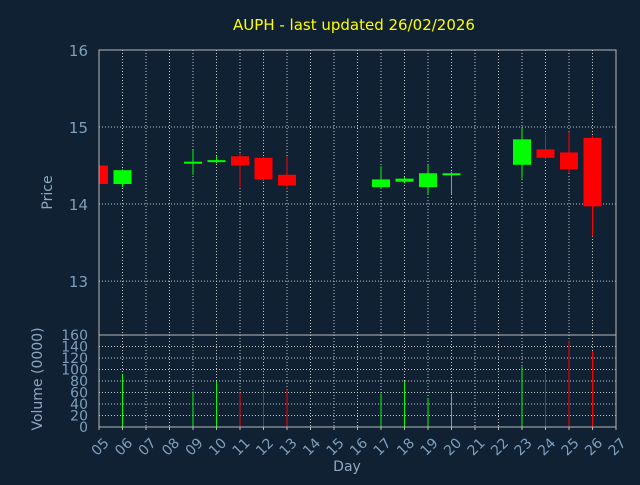 The image size is (640, 485). What do you see at coordinates (79, 417) in the screenshot?
I see `volume-tick-label: 20` at bounding box center [79, 417].